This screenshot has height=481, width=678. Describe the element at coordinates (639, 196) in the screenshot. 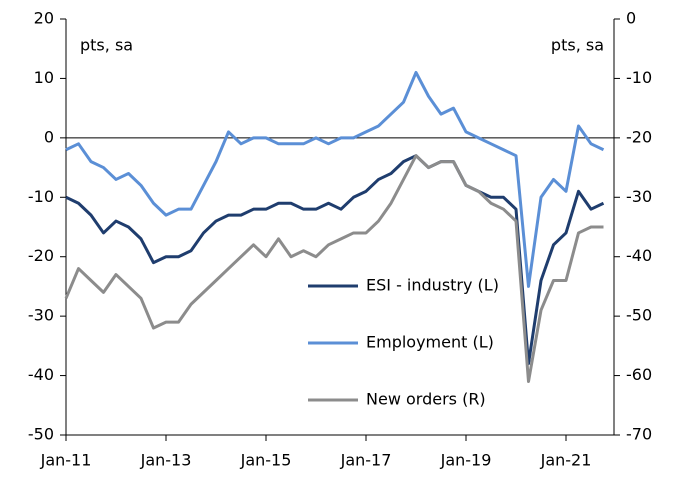

I see `y2-tick-label: -30` at that location.